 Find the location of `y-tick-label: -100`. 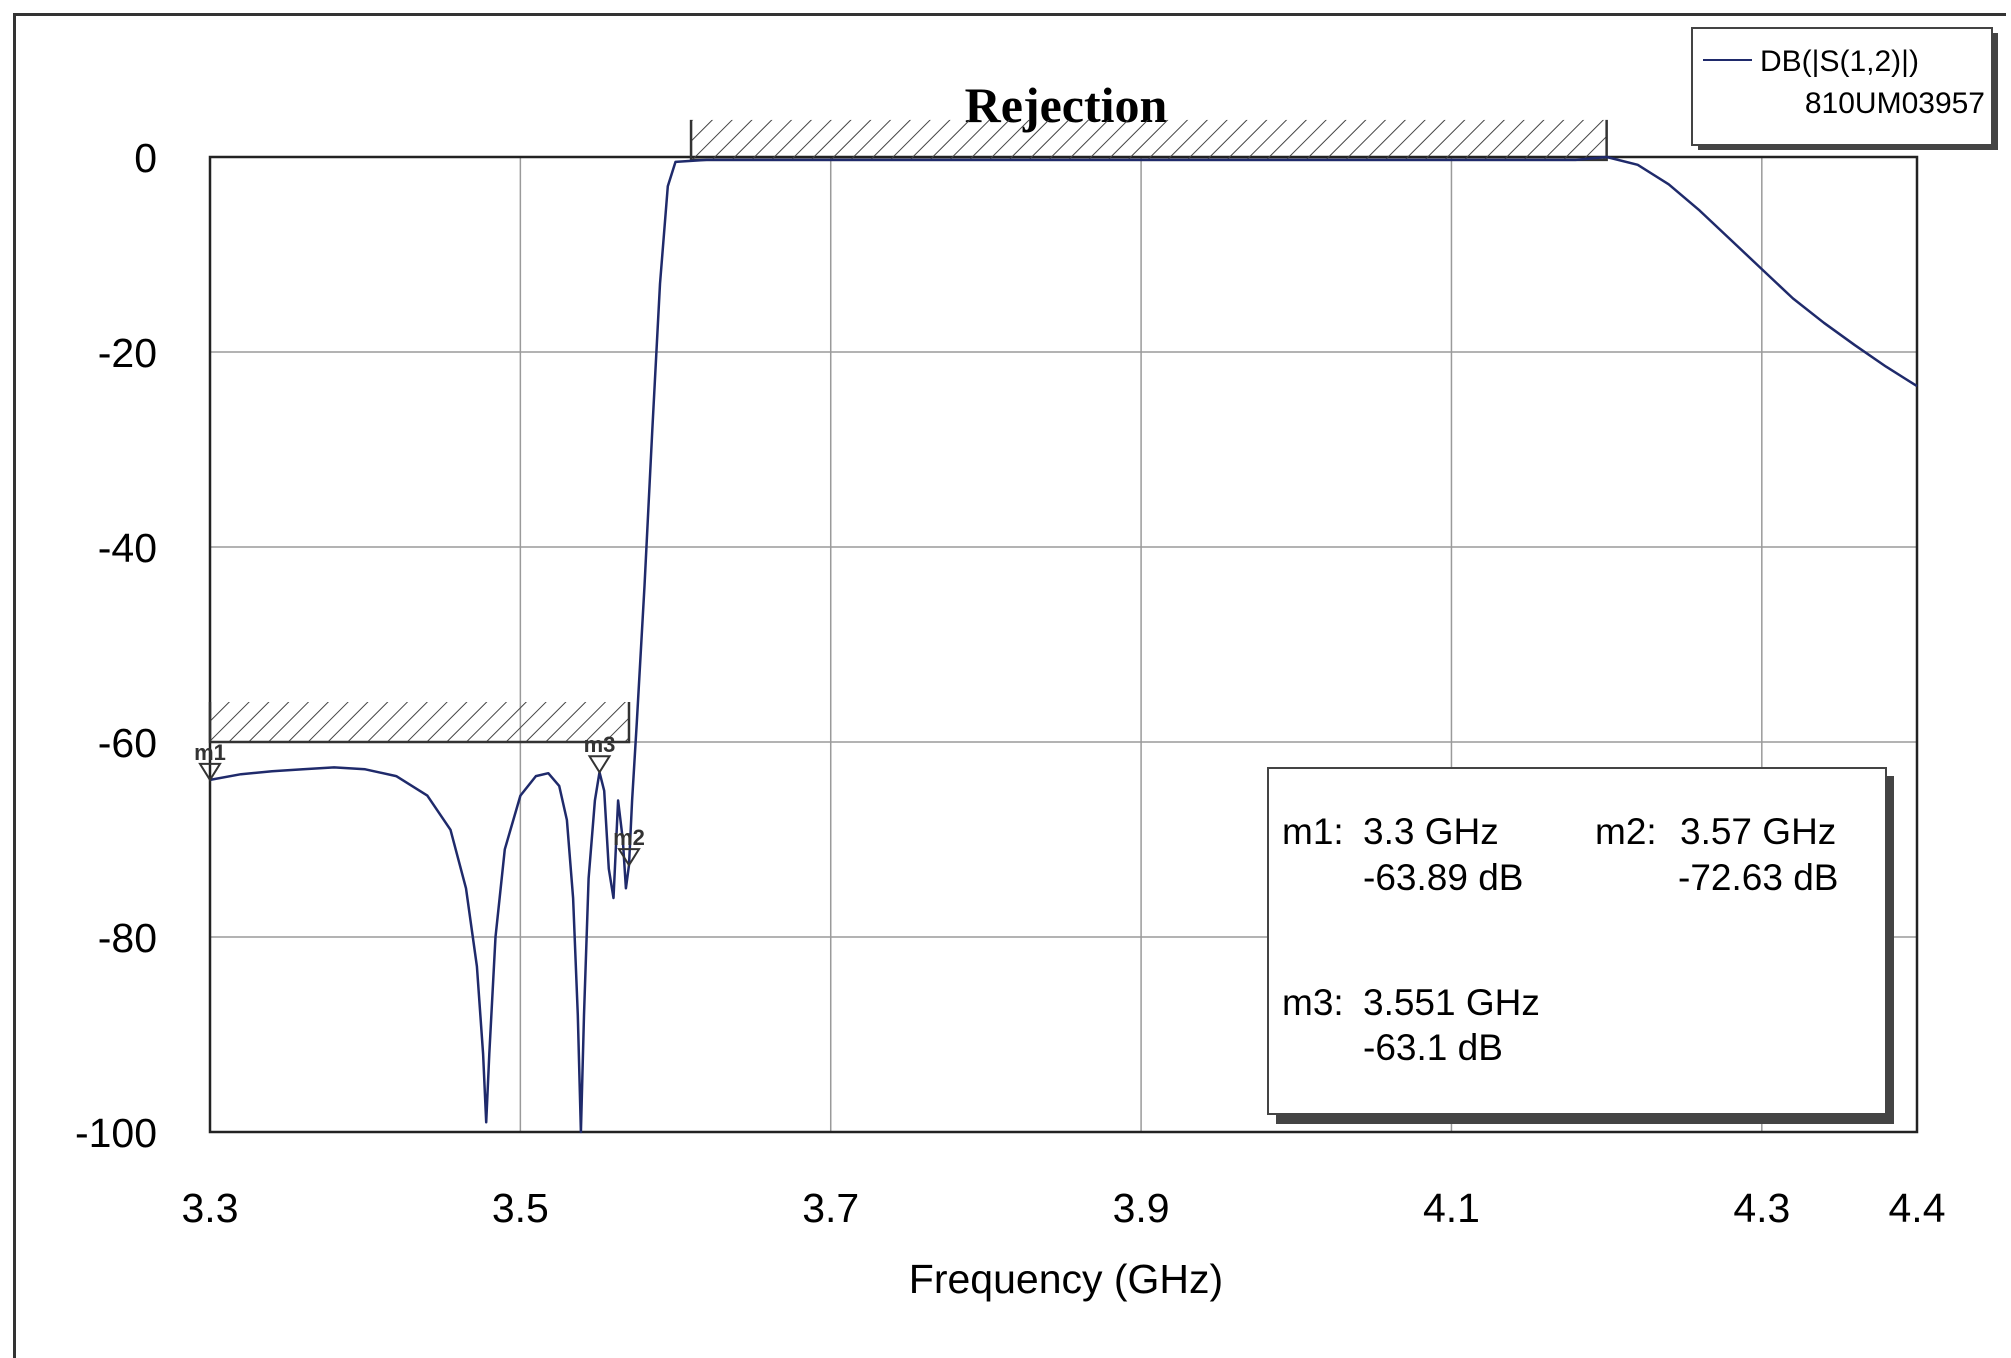

y-tick-label: -100 is located at coordinates (116, 1133).